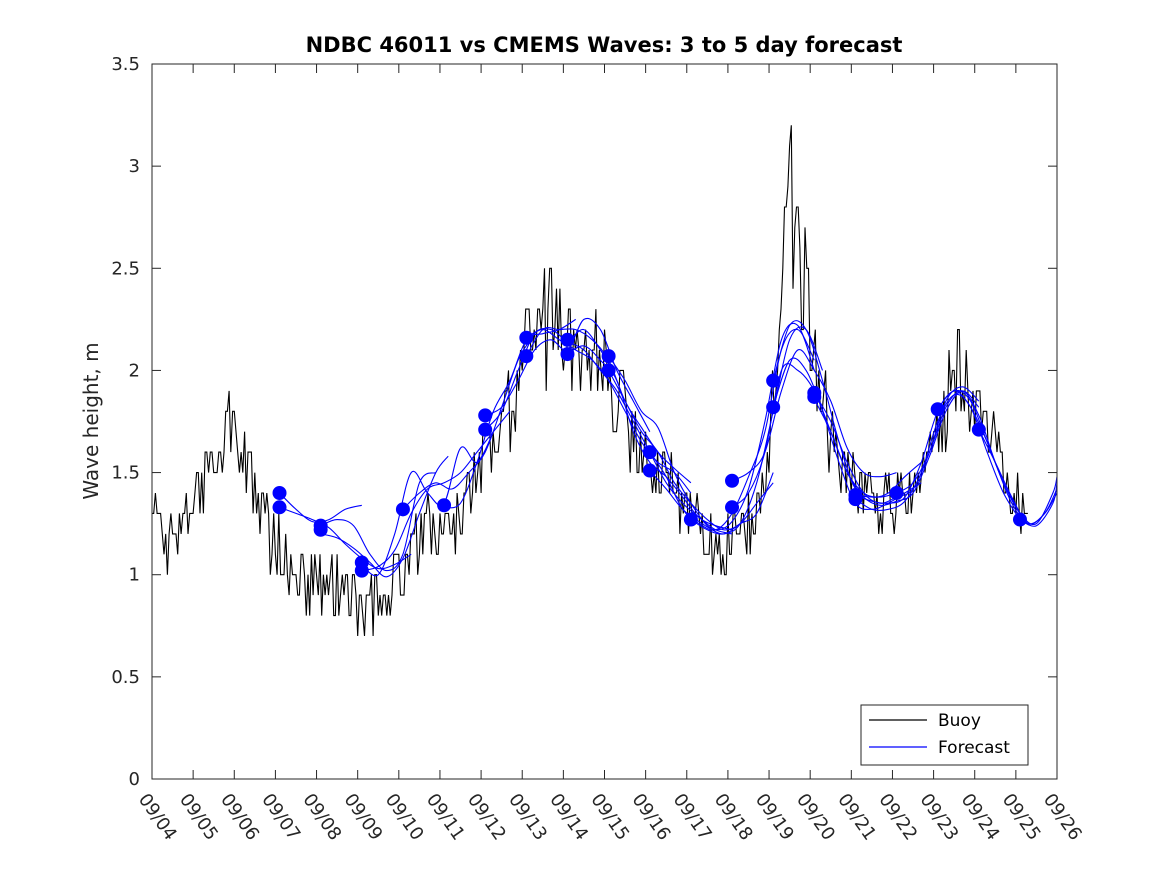 The height and width of the screenshot is (875, 1167). Describe the element at coordinates (91, 420) in the screenshot. I see `y-axis-label: Wave height, m` at that location.